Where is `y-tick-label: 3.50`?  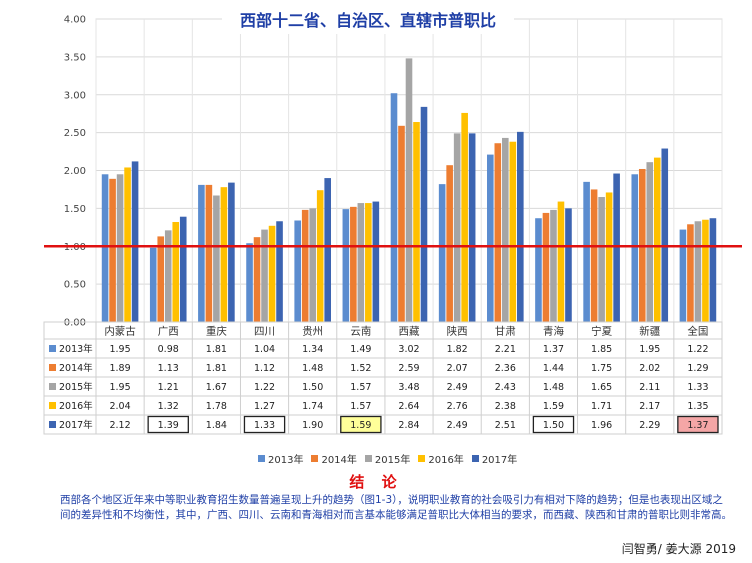 y-tick-label: 3.50 is located at coordinates (75, 57).